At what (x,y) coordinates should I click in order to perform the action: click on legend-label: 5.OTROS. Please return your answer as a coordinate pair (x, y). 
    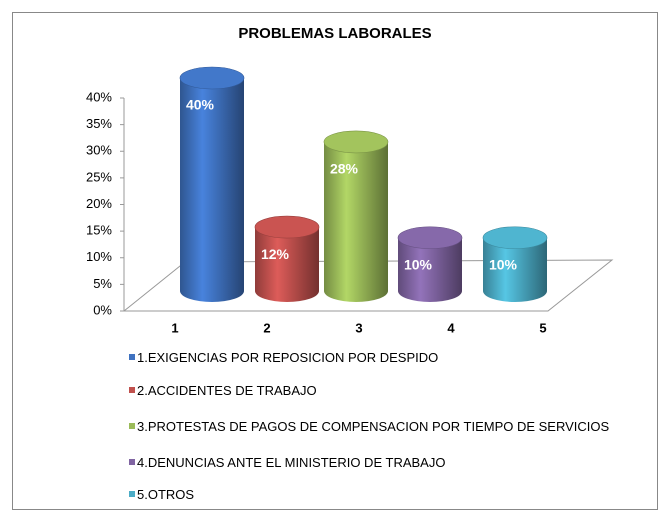
    Looking at the image, I should click on (166, 494).